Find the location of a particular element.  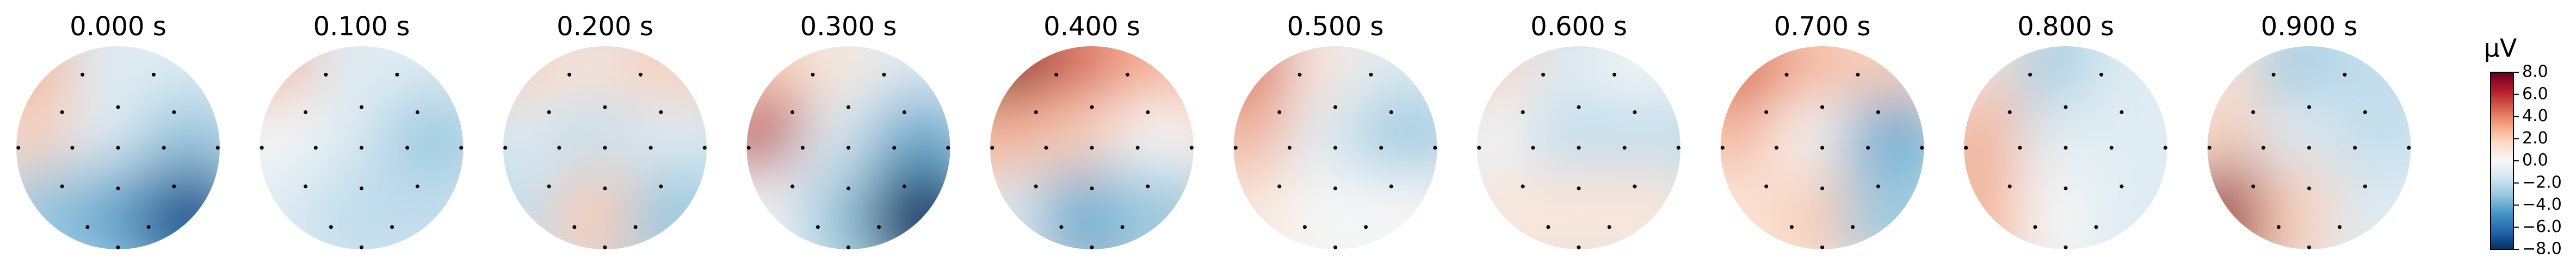

colorbar-label: µV is located at coordinates (2500, 48).